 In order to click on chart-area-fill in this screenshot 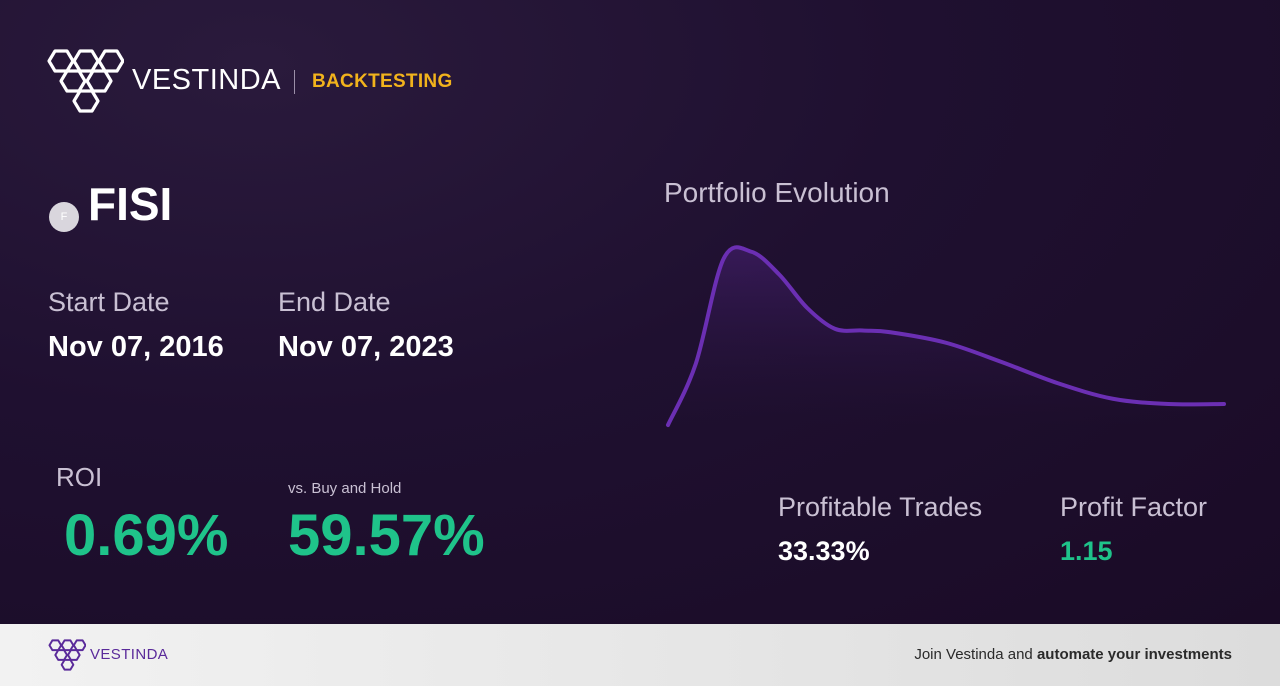, I will do `click(946, 336)`.